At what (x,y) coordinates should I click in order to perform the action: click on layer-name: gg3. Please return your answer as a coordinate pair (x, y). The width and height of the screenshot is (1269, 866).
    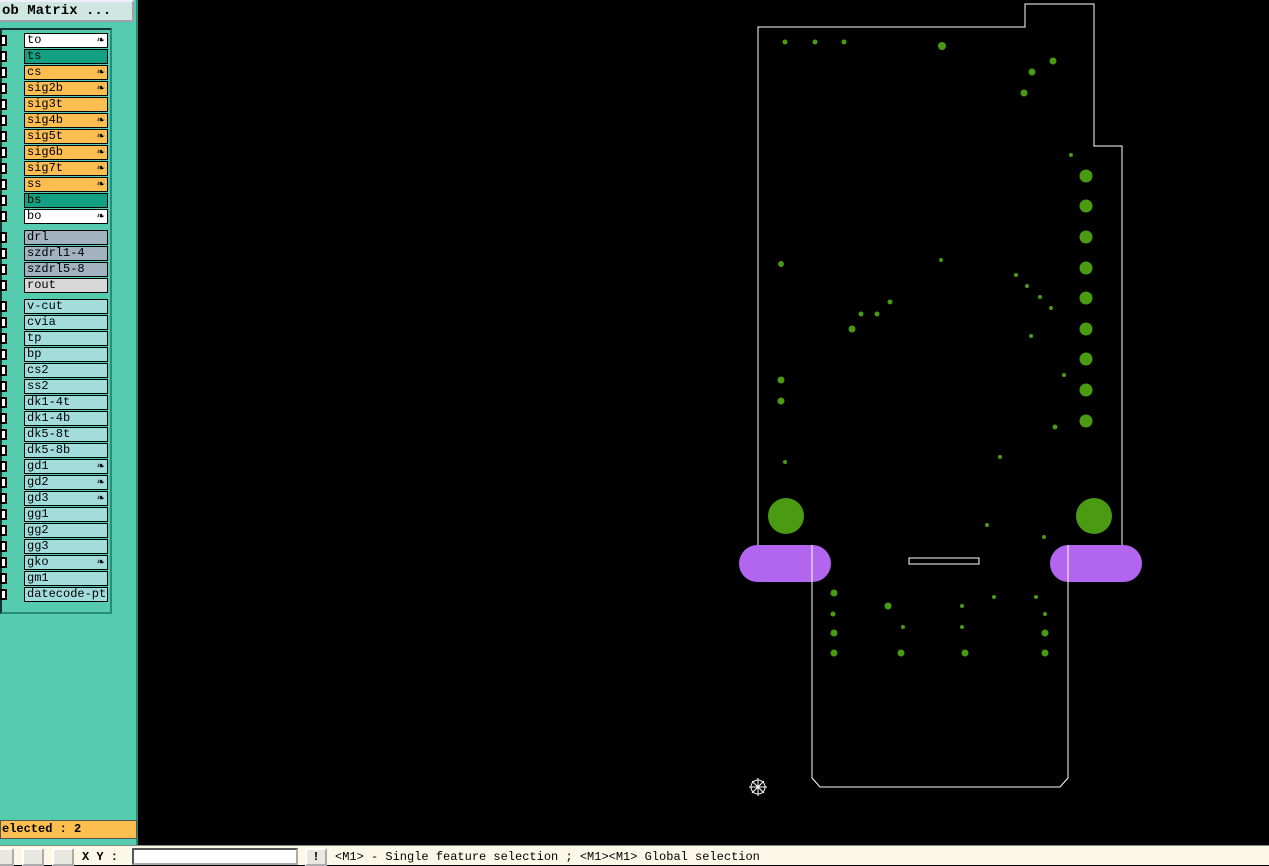
    Looking at the image, I should click on (66, 546).